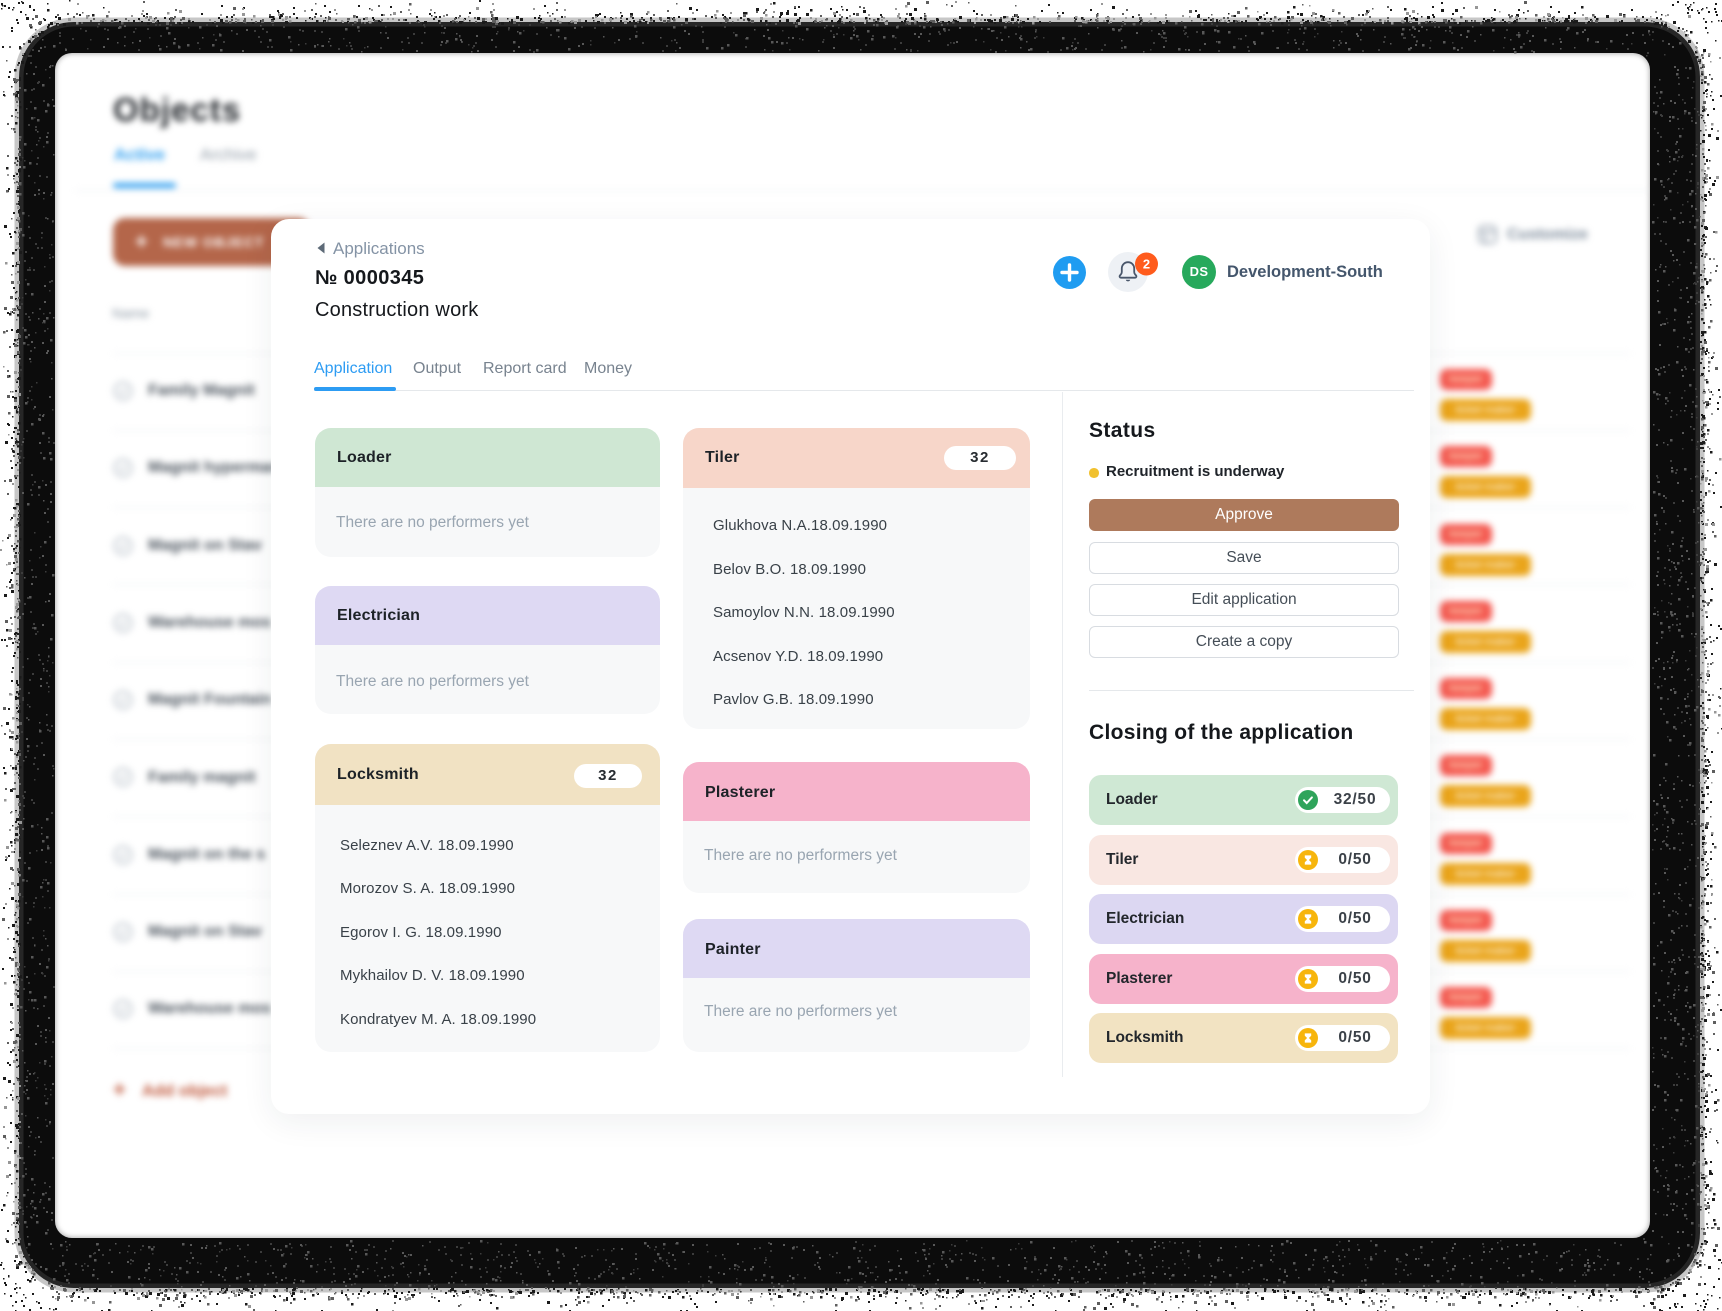 The height and width of the screenshot is (1311, 1722). What do you see at coordinates (1146, 264) in the screenshot?
I see `svg-text: 2` at bounding box center [1146, 264].